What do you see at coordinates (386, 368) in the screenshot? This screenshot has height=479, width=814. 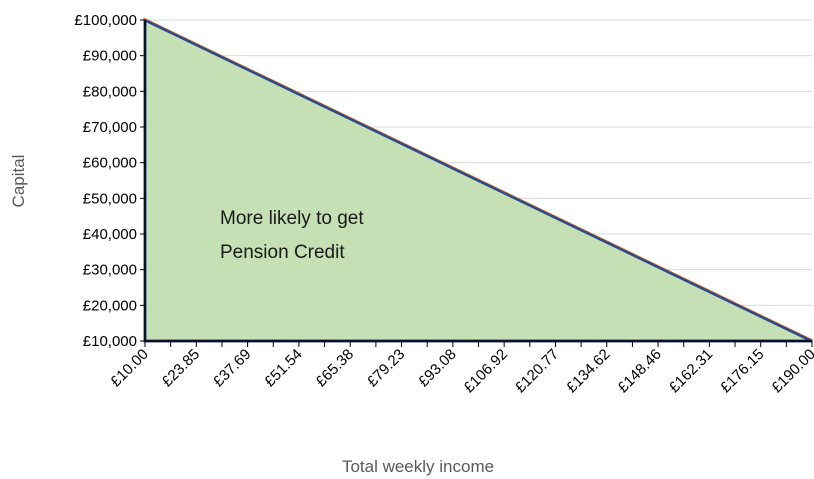 I see `x-tick-label: £79.23` at bounding box center [386, 368].